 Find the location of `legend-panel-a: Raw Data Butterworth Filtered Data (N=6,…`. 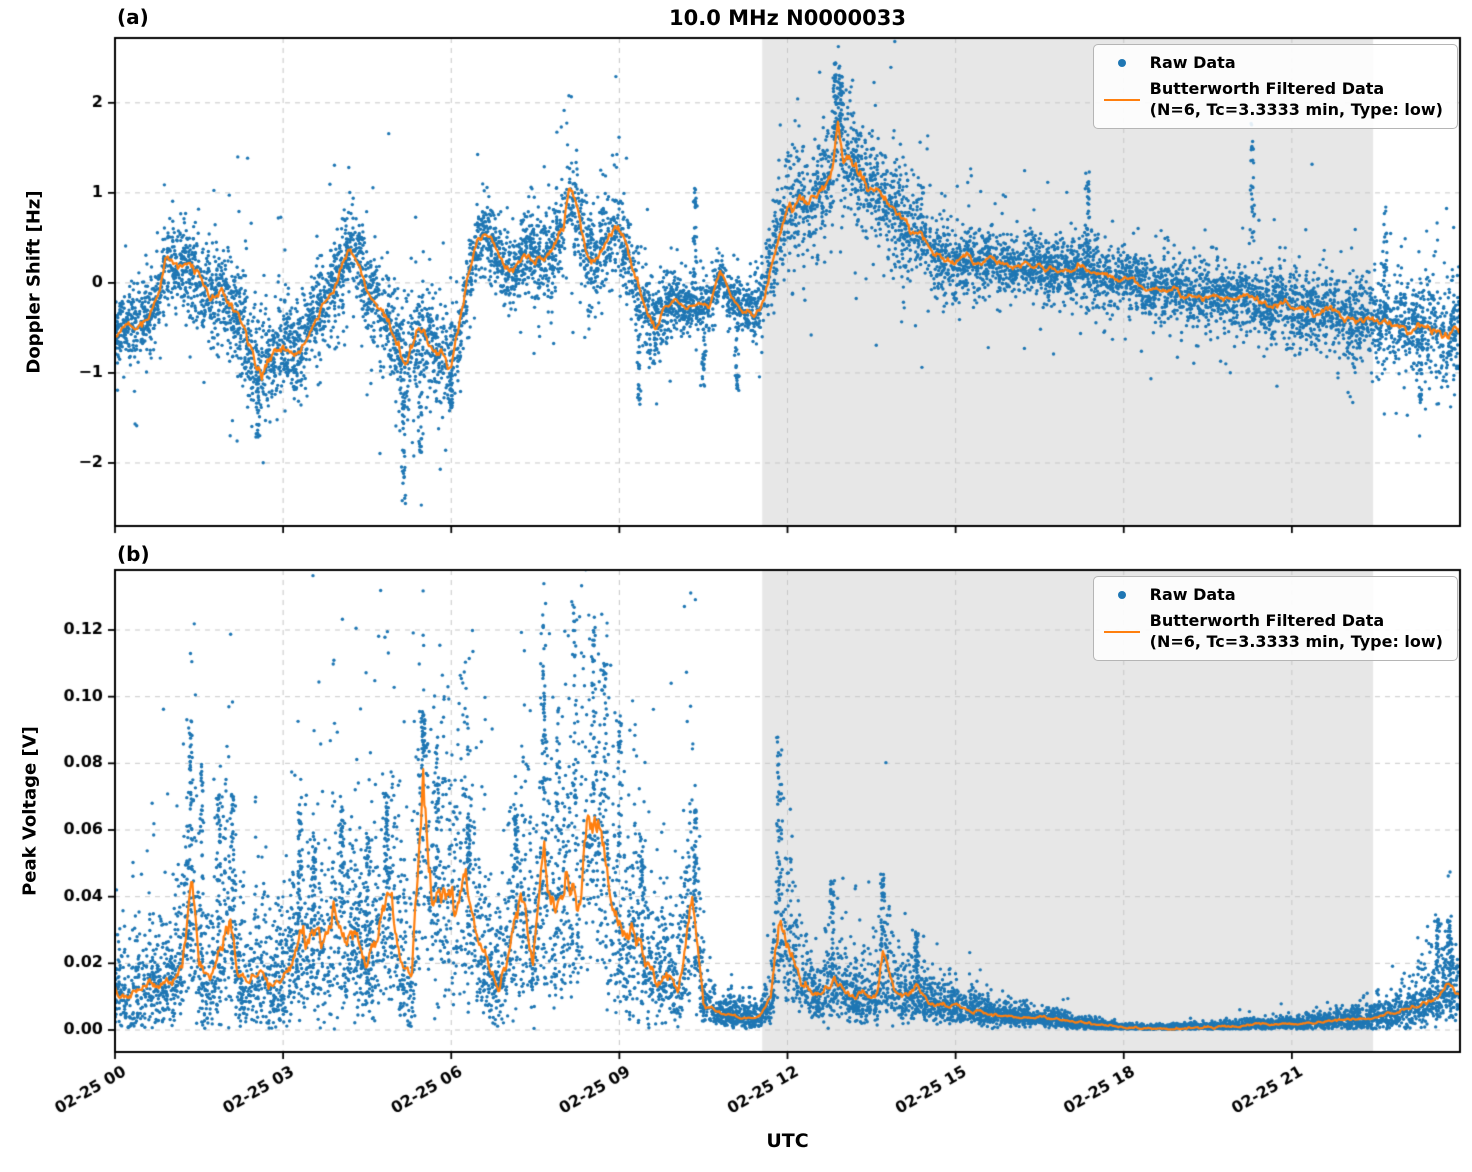

legend-panel-a: Raw Data Butterworth Filtered Data (N=6,… is located at coordinates (1275, 87).